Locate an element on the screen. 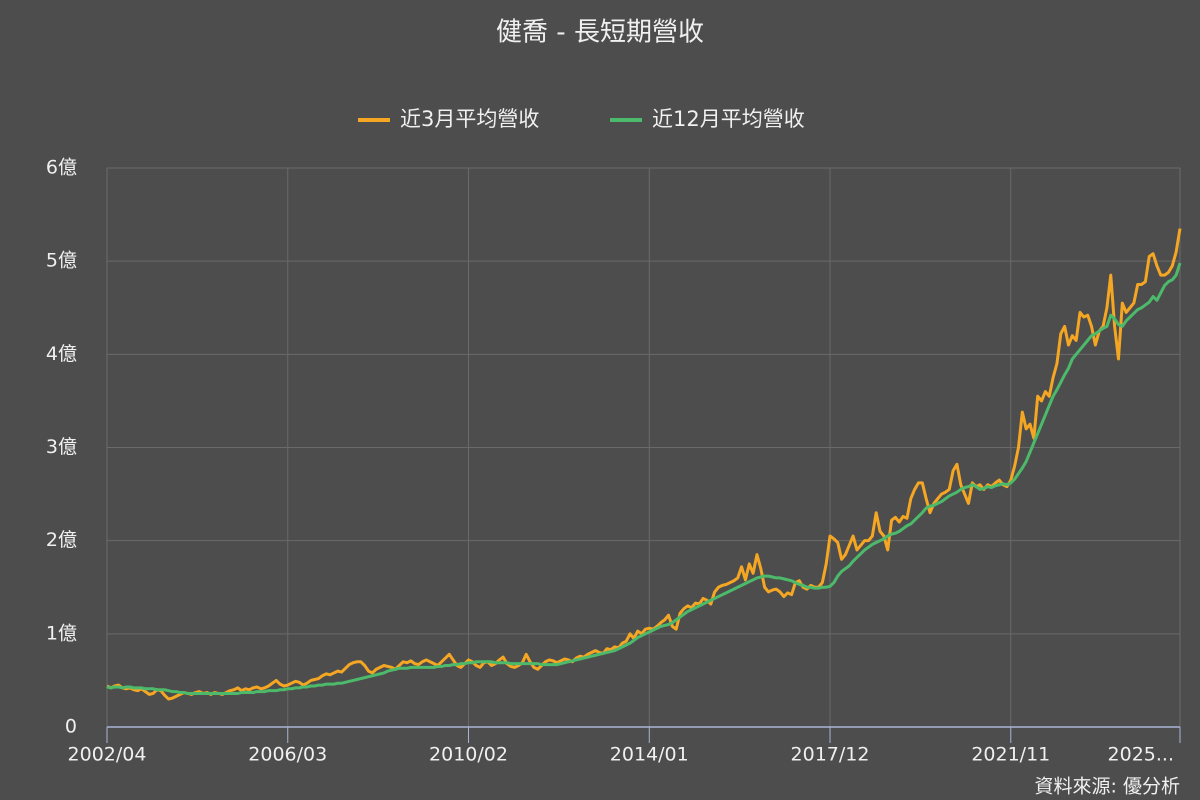  x-tick-label: 2014/01 is located at coordinates (649, 755).